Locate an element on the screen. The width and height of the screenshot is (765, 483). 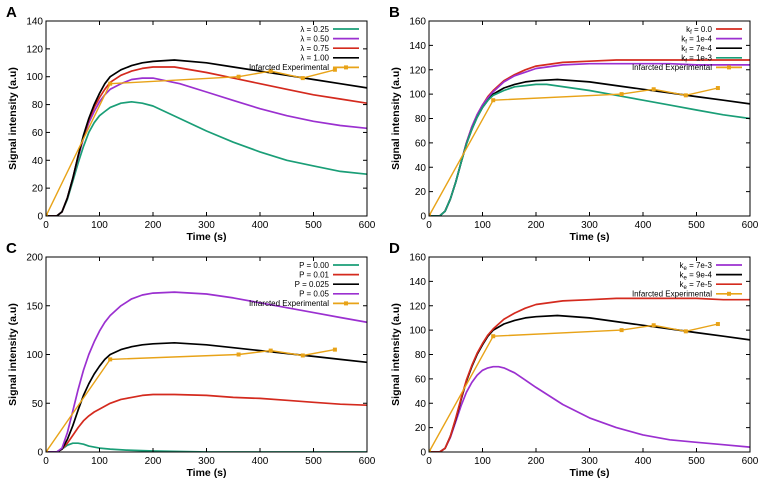
legend-label: P = 0.01 is located at coordinates (314, 274).